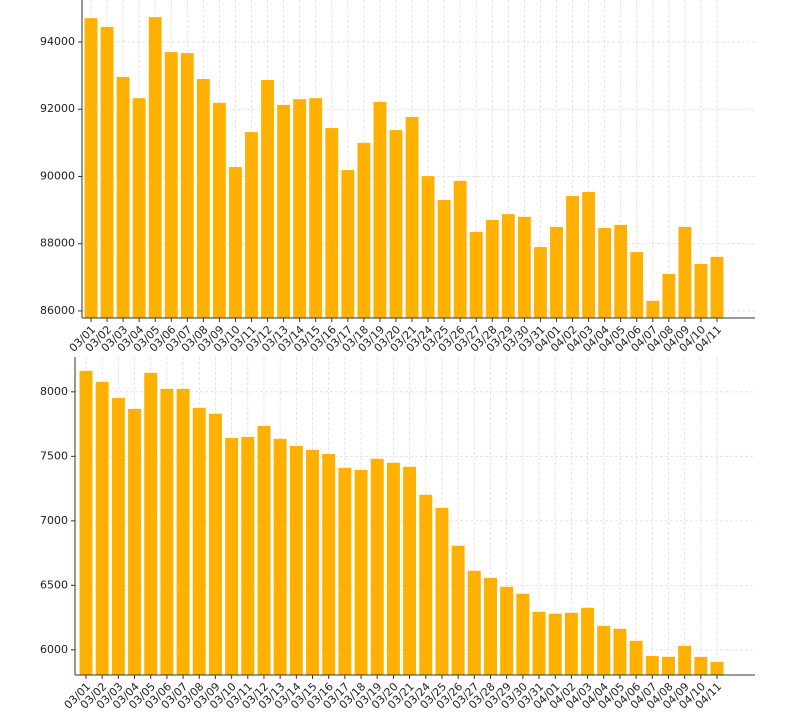 Image resolution: width=801 pixels, height=723 pixels. Describe the element at coordinates (54, 520) in the screenshot. I see `y-tick-label: 7000` at that location.